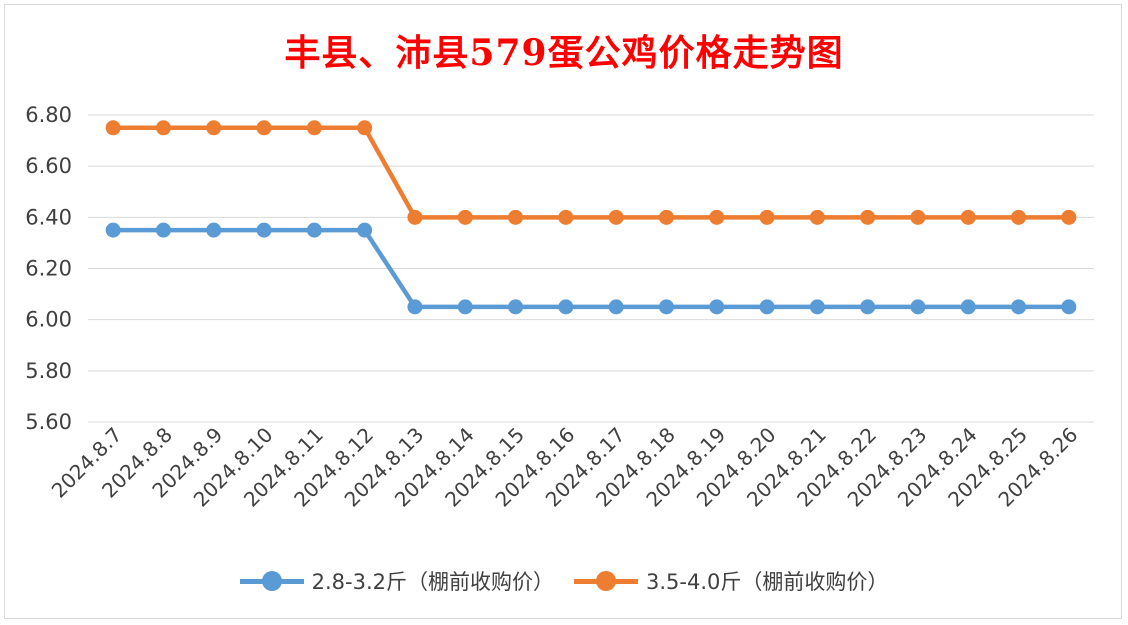 The height and width of the screenshot is (625, 1128). What do you see at coordinates (48, 166) in the screenshot?
I see `y-tick-label: 6.60` at bounding box center [48, 166].